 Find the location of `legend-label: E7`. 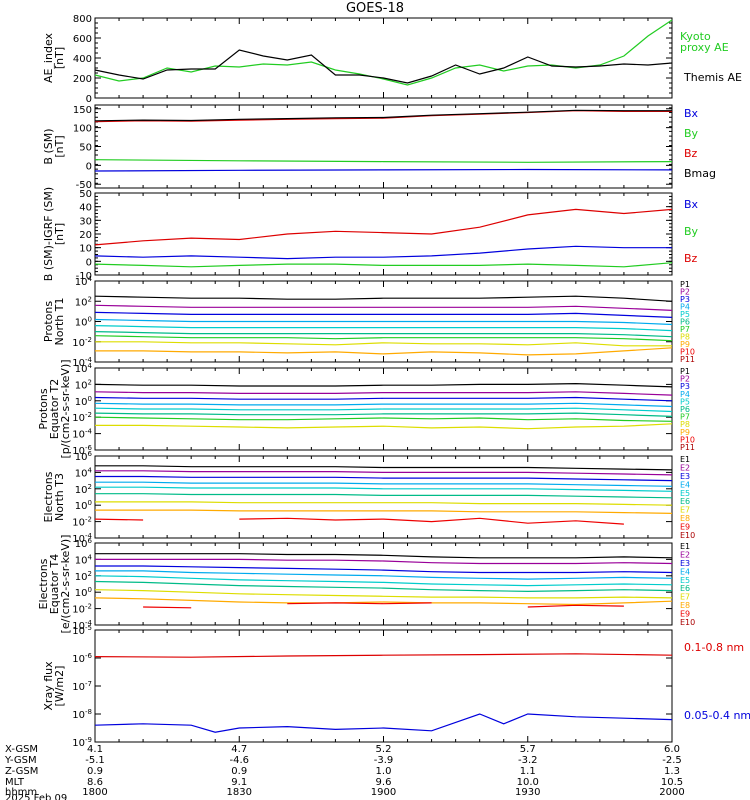

legend-label: E7 is located at coordinates (685, 510).